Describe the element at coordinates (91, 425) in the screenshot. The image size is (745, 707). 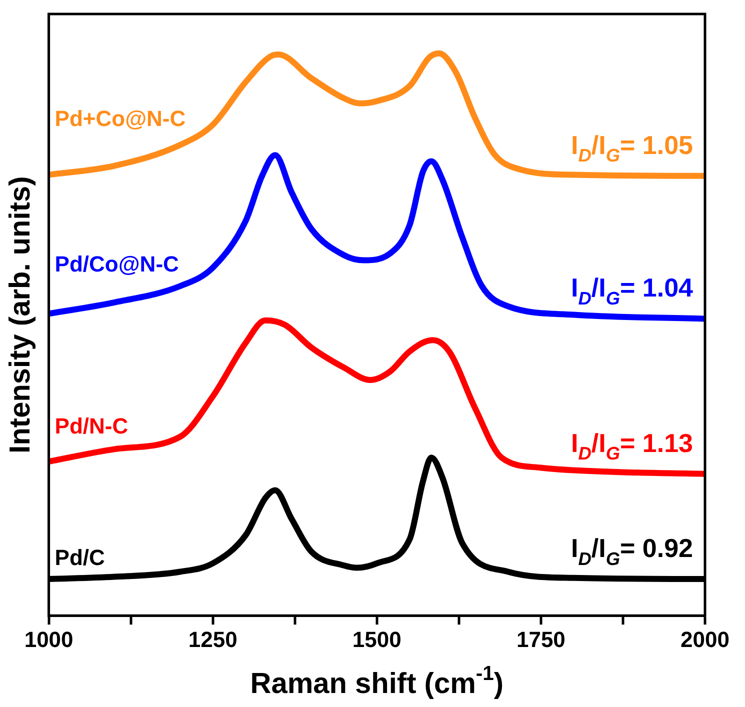
I see `series-label: Pd/N-C` at that location.